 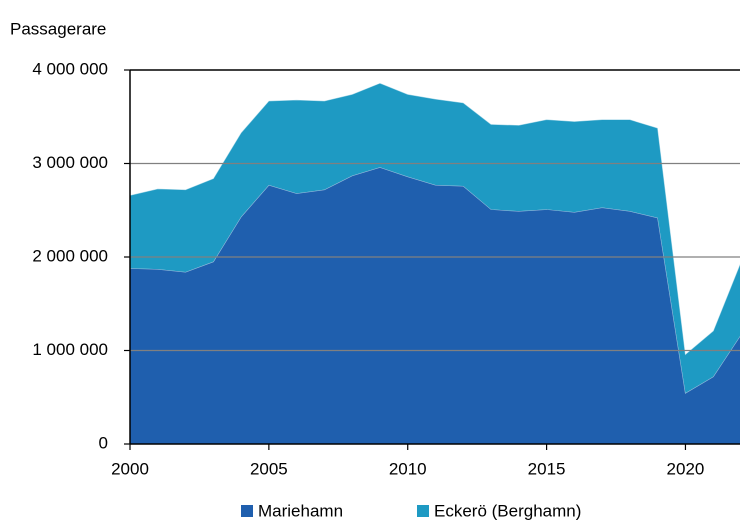 I want to click on y-tick-label: 4 000 000, so click(x=70, y=68).